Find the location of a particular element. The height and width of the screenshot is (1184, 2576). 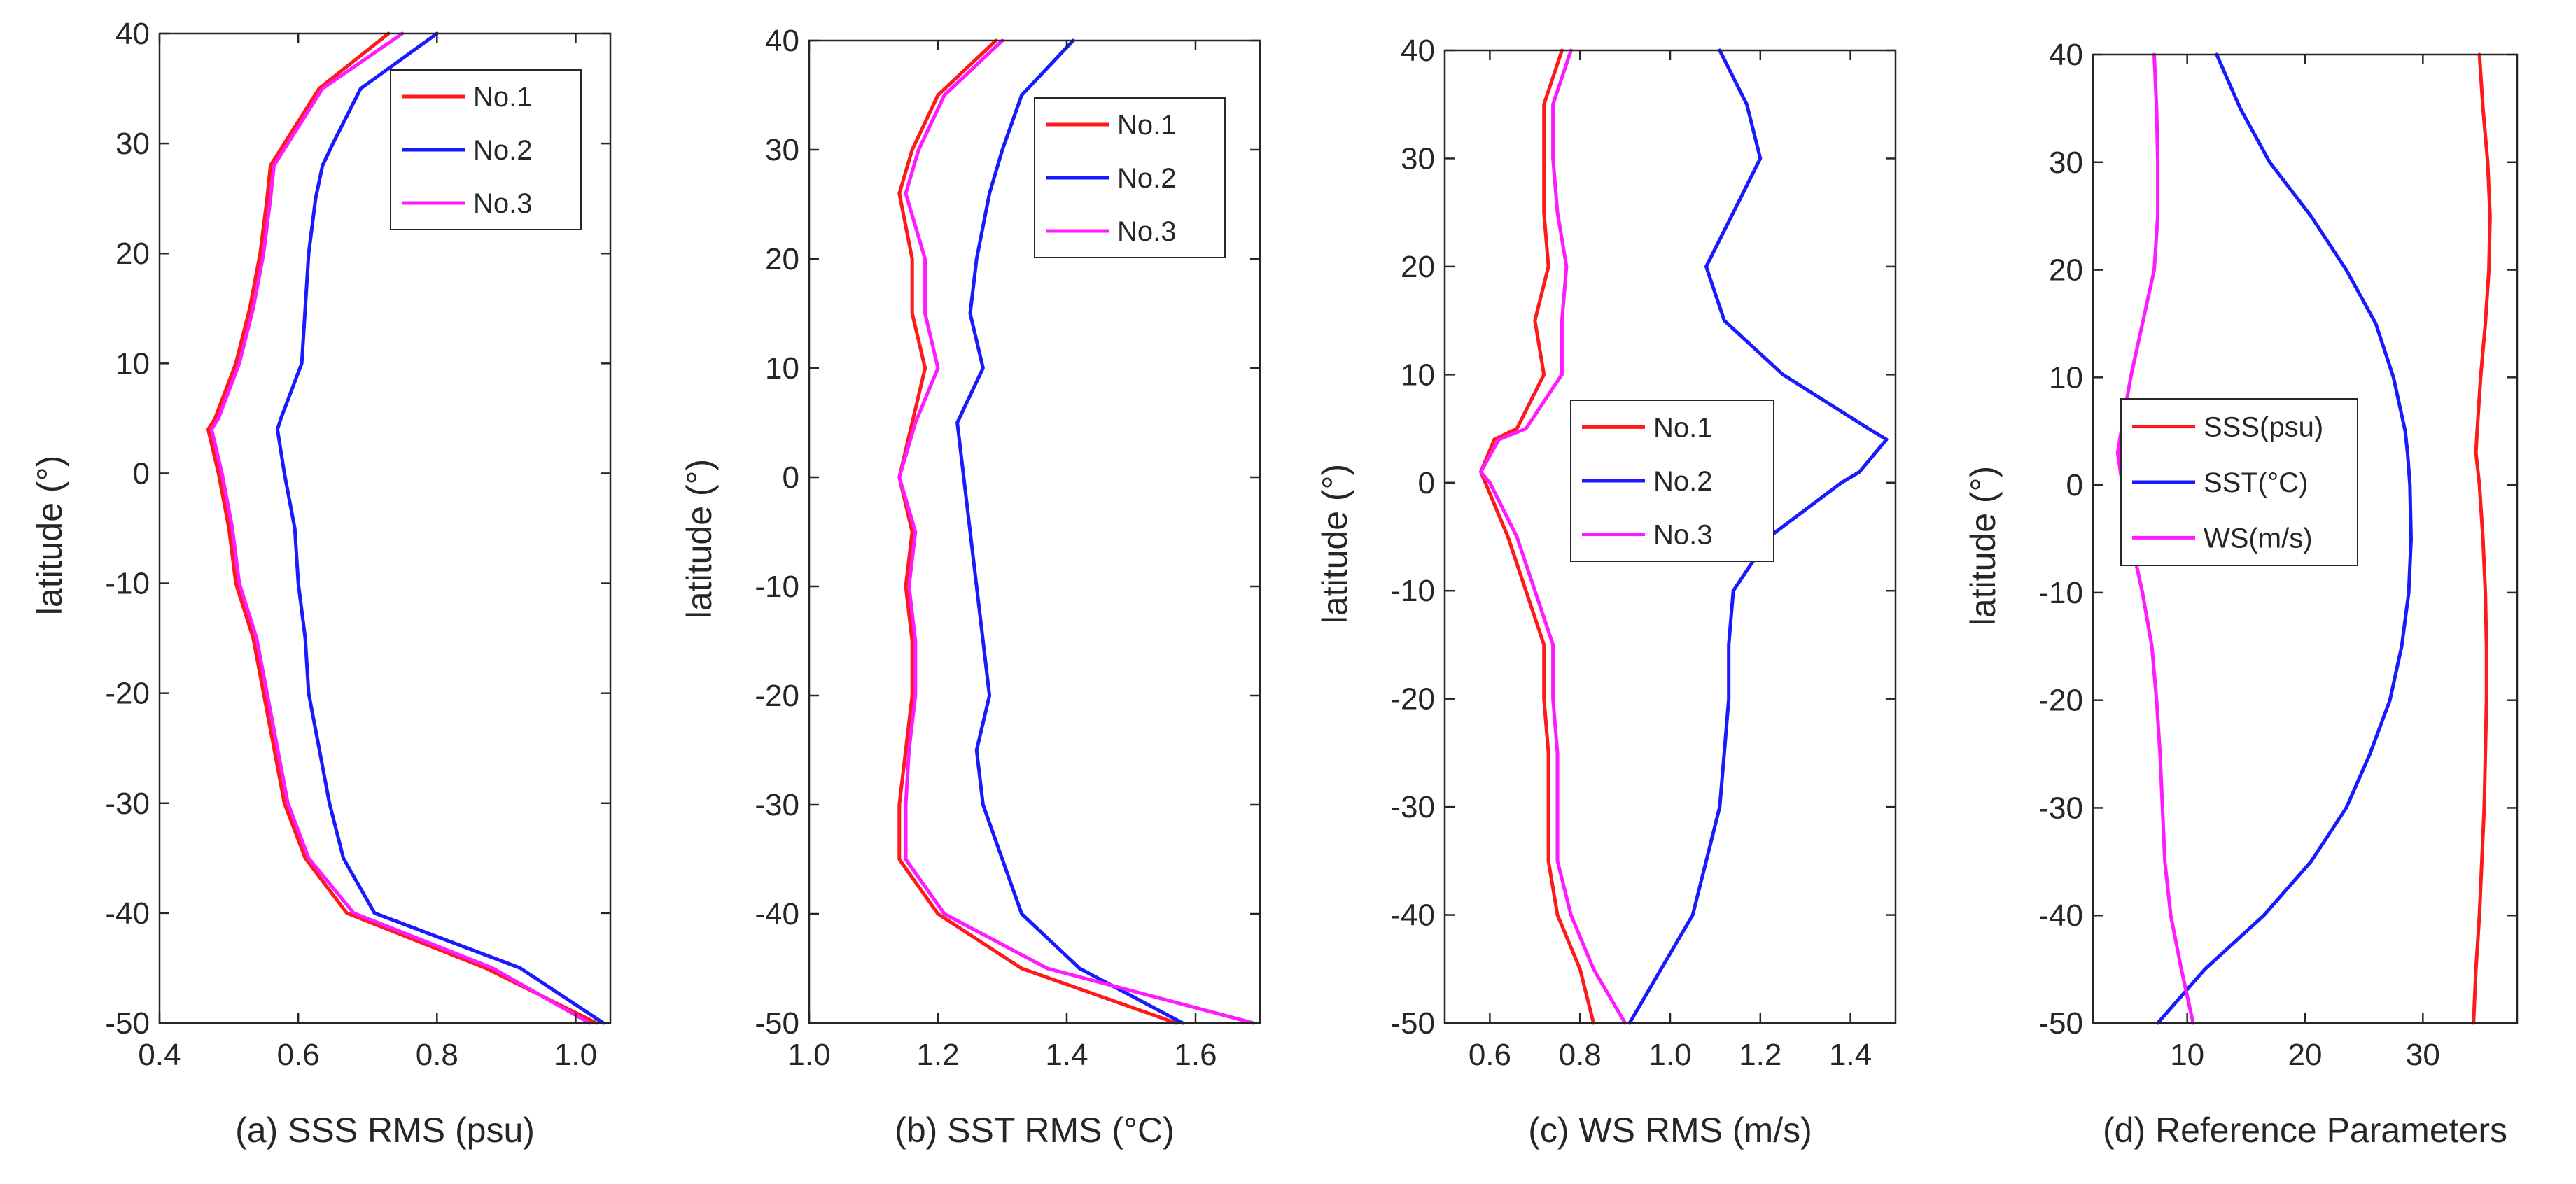

series-line-sst-c is located at coordinates (2284, 538).